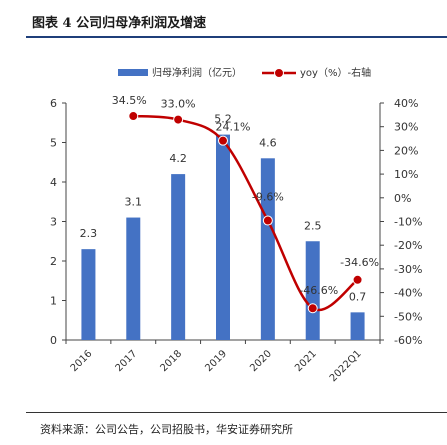  I want to click on right-tick-label: -40%, so click(408, 293).